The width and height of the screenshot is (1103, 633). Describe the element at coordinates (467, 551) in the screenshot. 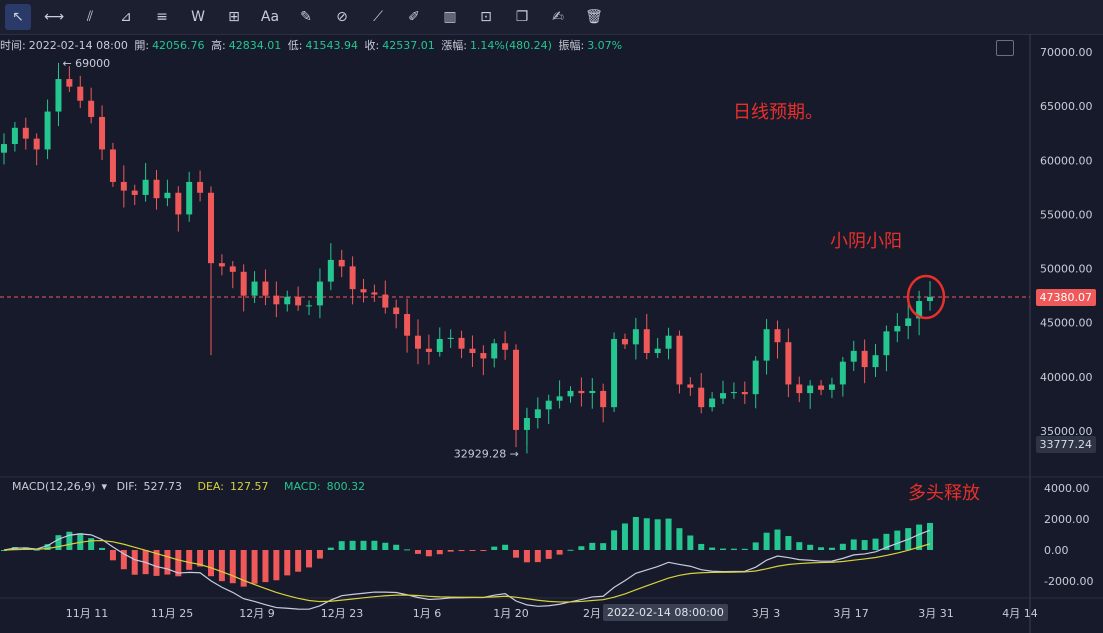

I see `macd-histogram` at that location.